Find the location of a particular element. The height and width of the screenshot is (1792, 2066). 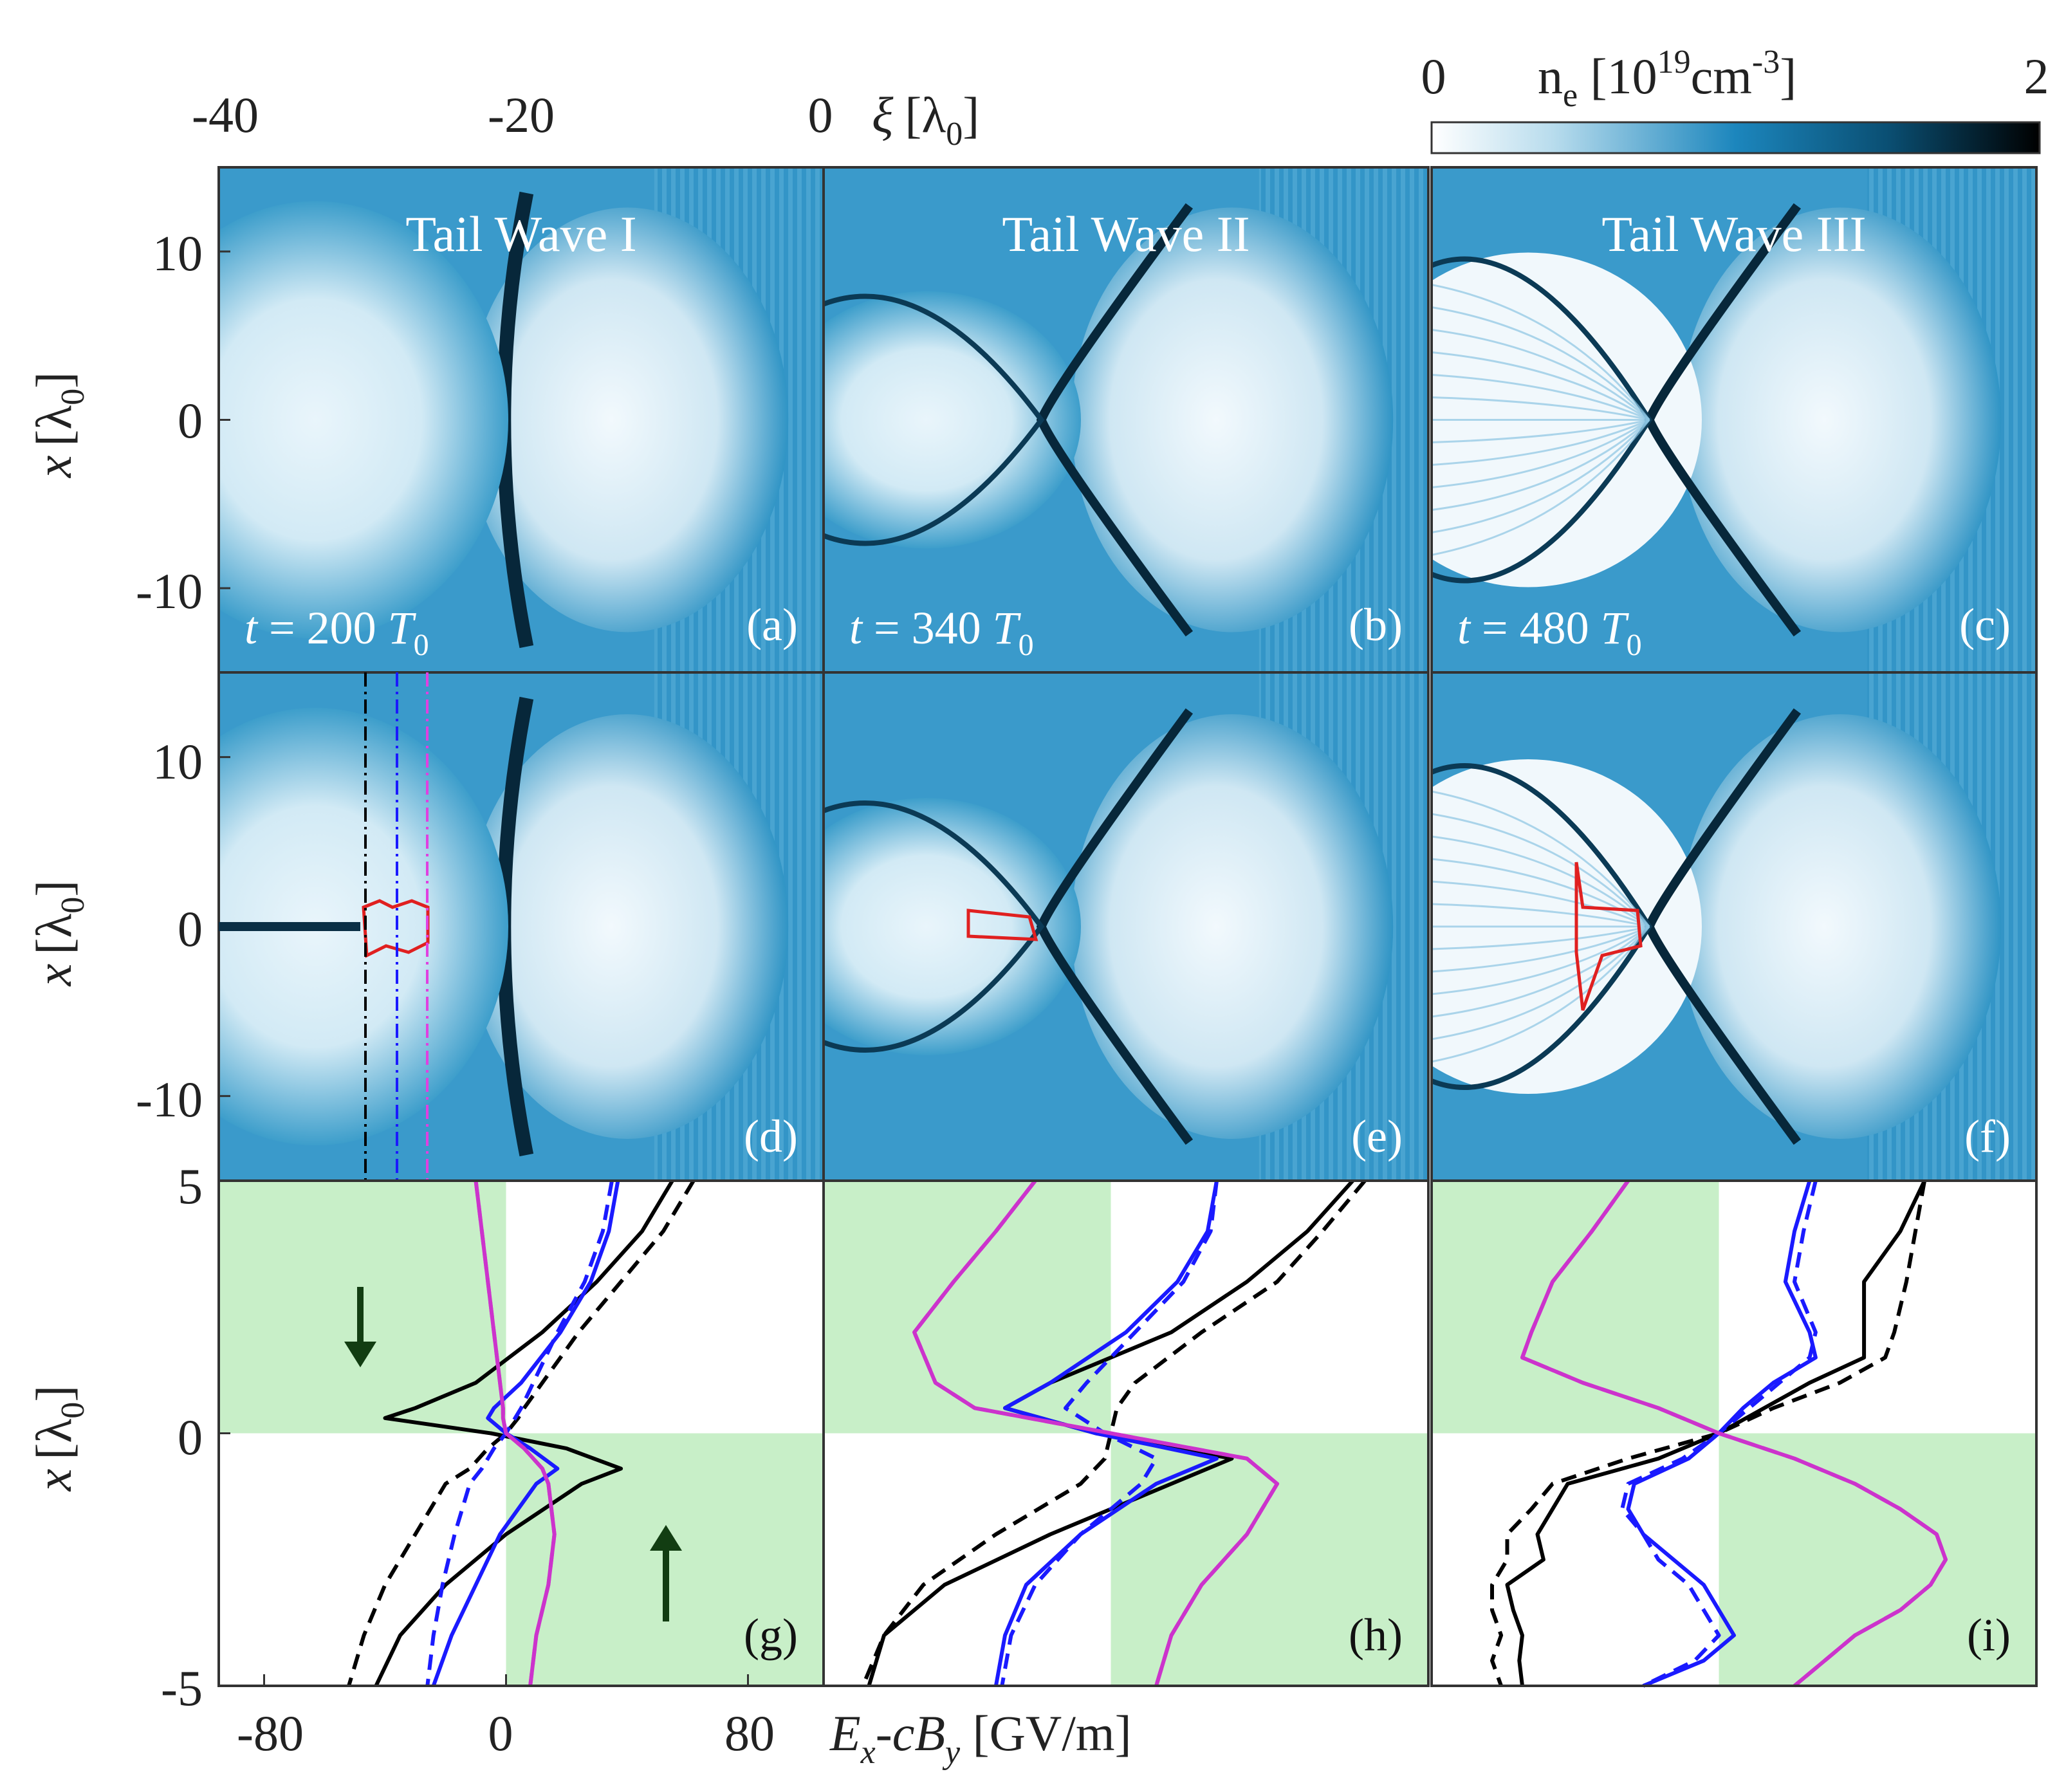

panel-title: Tail Wave III is located at coordinates (1734, 234).